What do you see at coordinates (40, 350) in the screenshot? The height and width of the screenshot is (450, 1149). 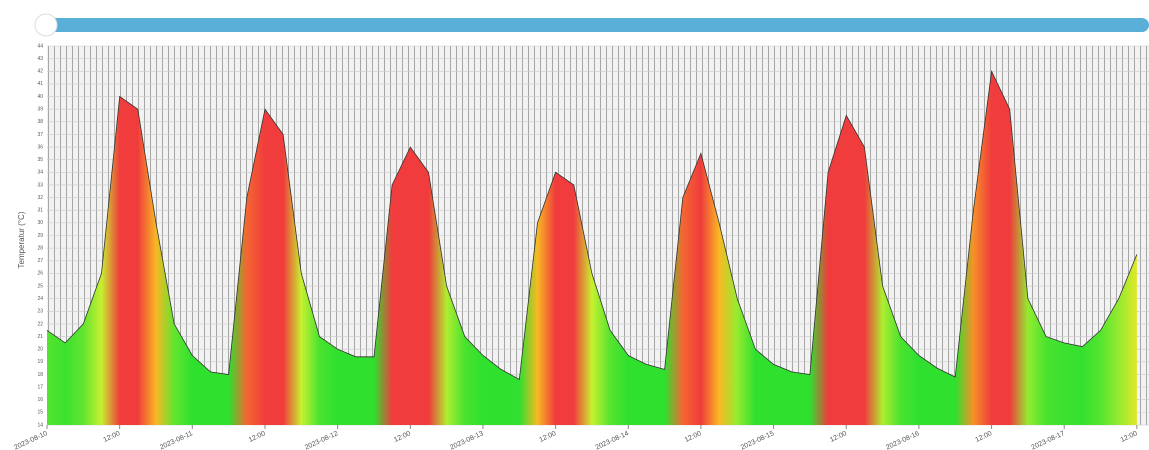 I see `y-tick-label: 20` at bounding box center [40, 350].